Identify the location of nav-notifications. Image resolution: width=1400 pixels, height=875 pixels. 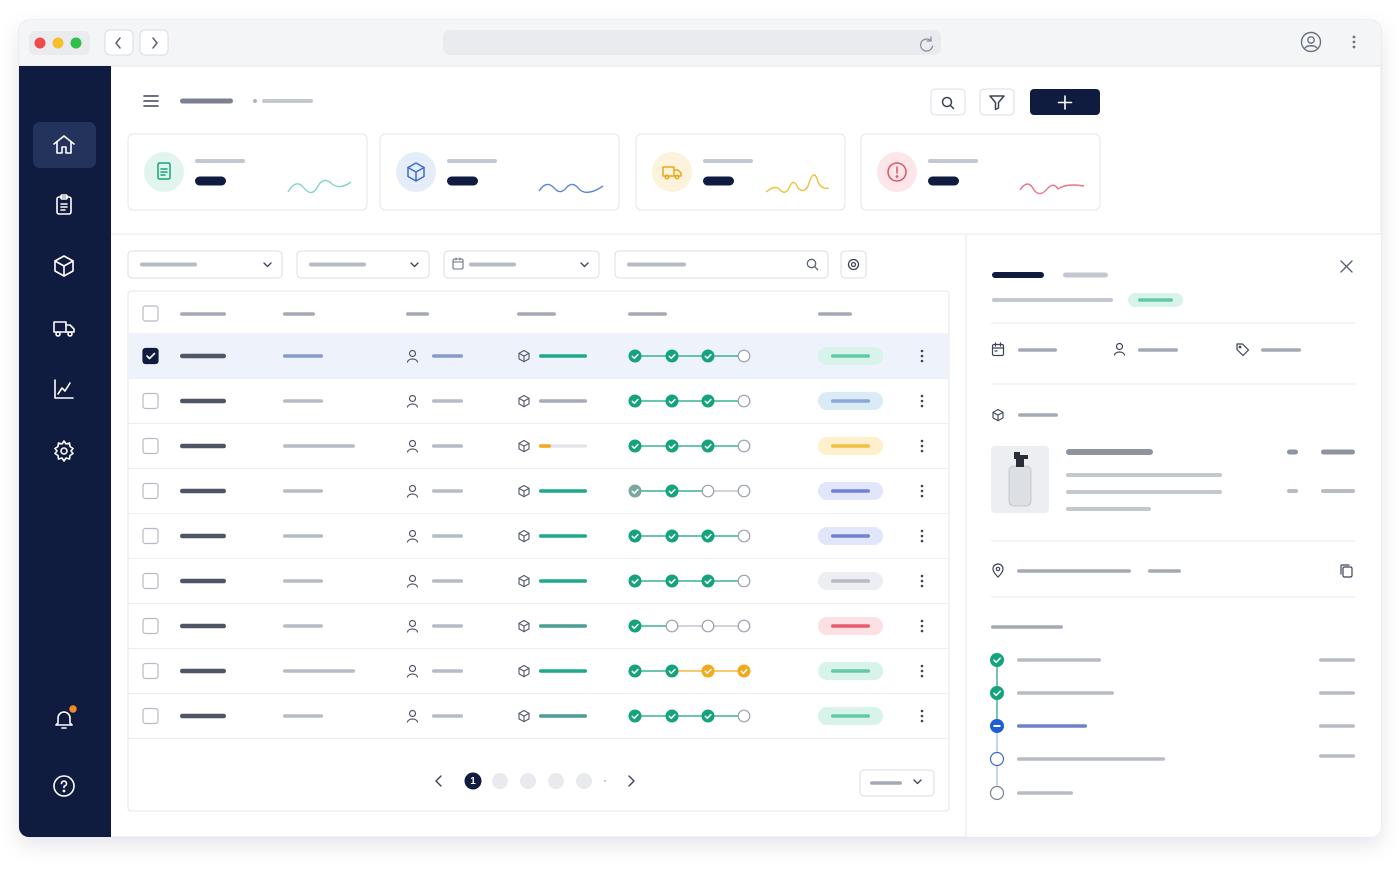
(64, 720).